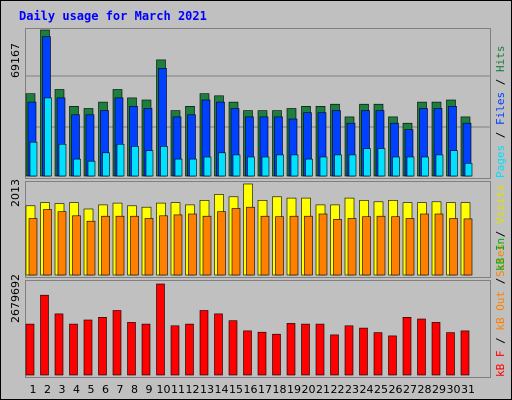 The width and height of the screenshot is (512, 400). I want to click on x-tick-label: 23, so click(352, 389).